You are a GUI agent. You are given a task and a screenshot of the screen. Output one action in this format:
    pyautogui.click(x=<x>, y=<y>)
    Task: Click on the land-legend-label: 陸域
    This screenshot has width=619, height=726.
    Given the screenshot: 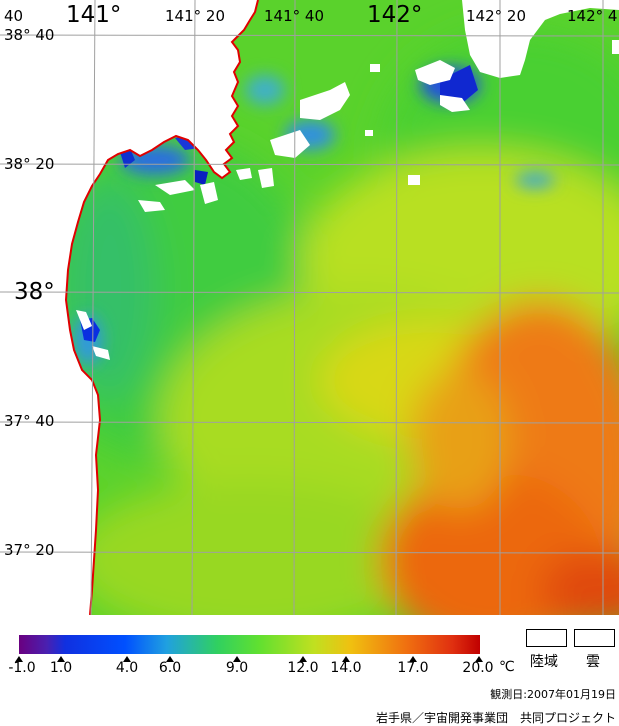 What is the action you would take?
    pyautogui.click(x=544, y=662)
    